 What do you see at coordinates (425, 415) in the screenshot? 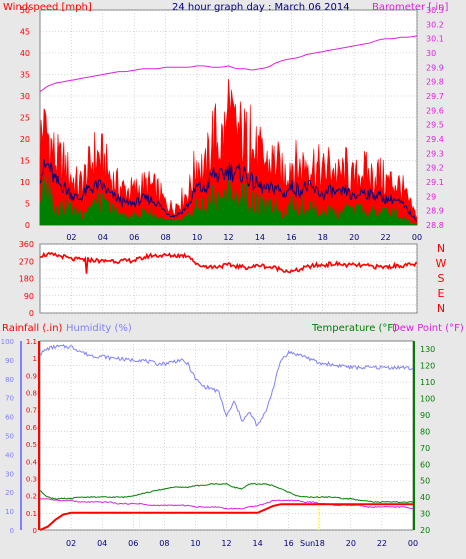
I see `temperature-tick-label: 90` at bounding box center [425, 415].